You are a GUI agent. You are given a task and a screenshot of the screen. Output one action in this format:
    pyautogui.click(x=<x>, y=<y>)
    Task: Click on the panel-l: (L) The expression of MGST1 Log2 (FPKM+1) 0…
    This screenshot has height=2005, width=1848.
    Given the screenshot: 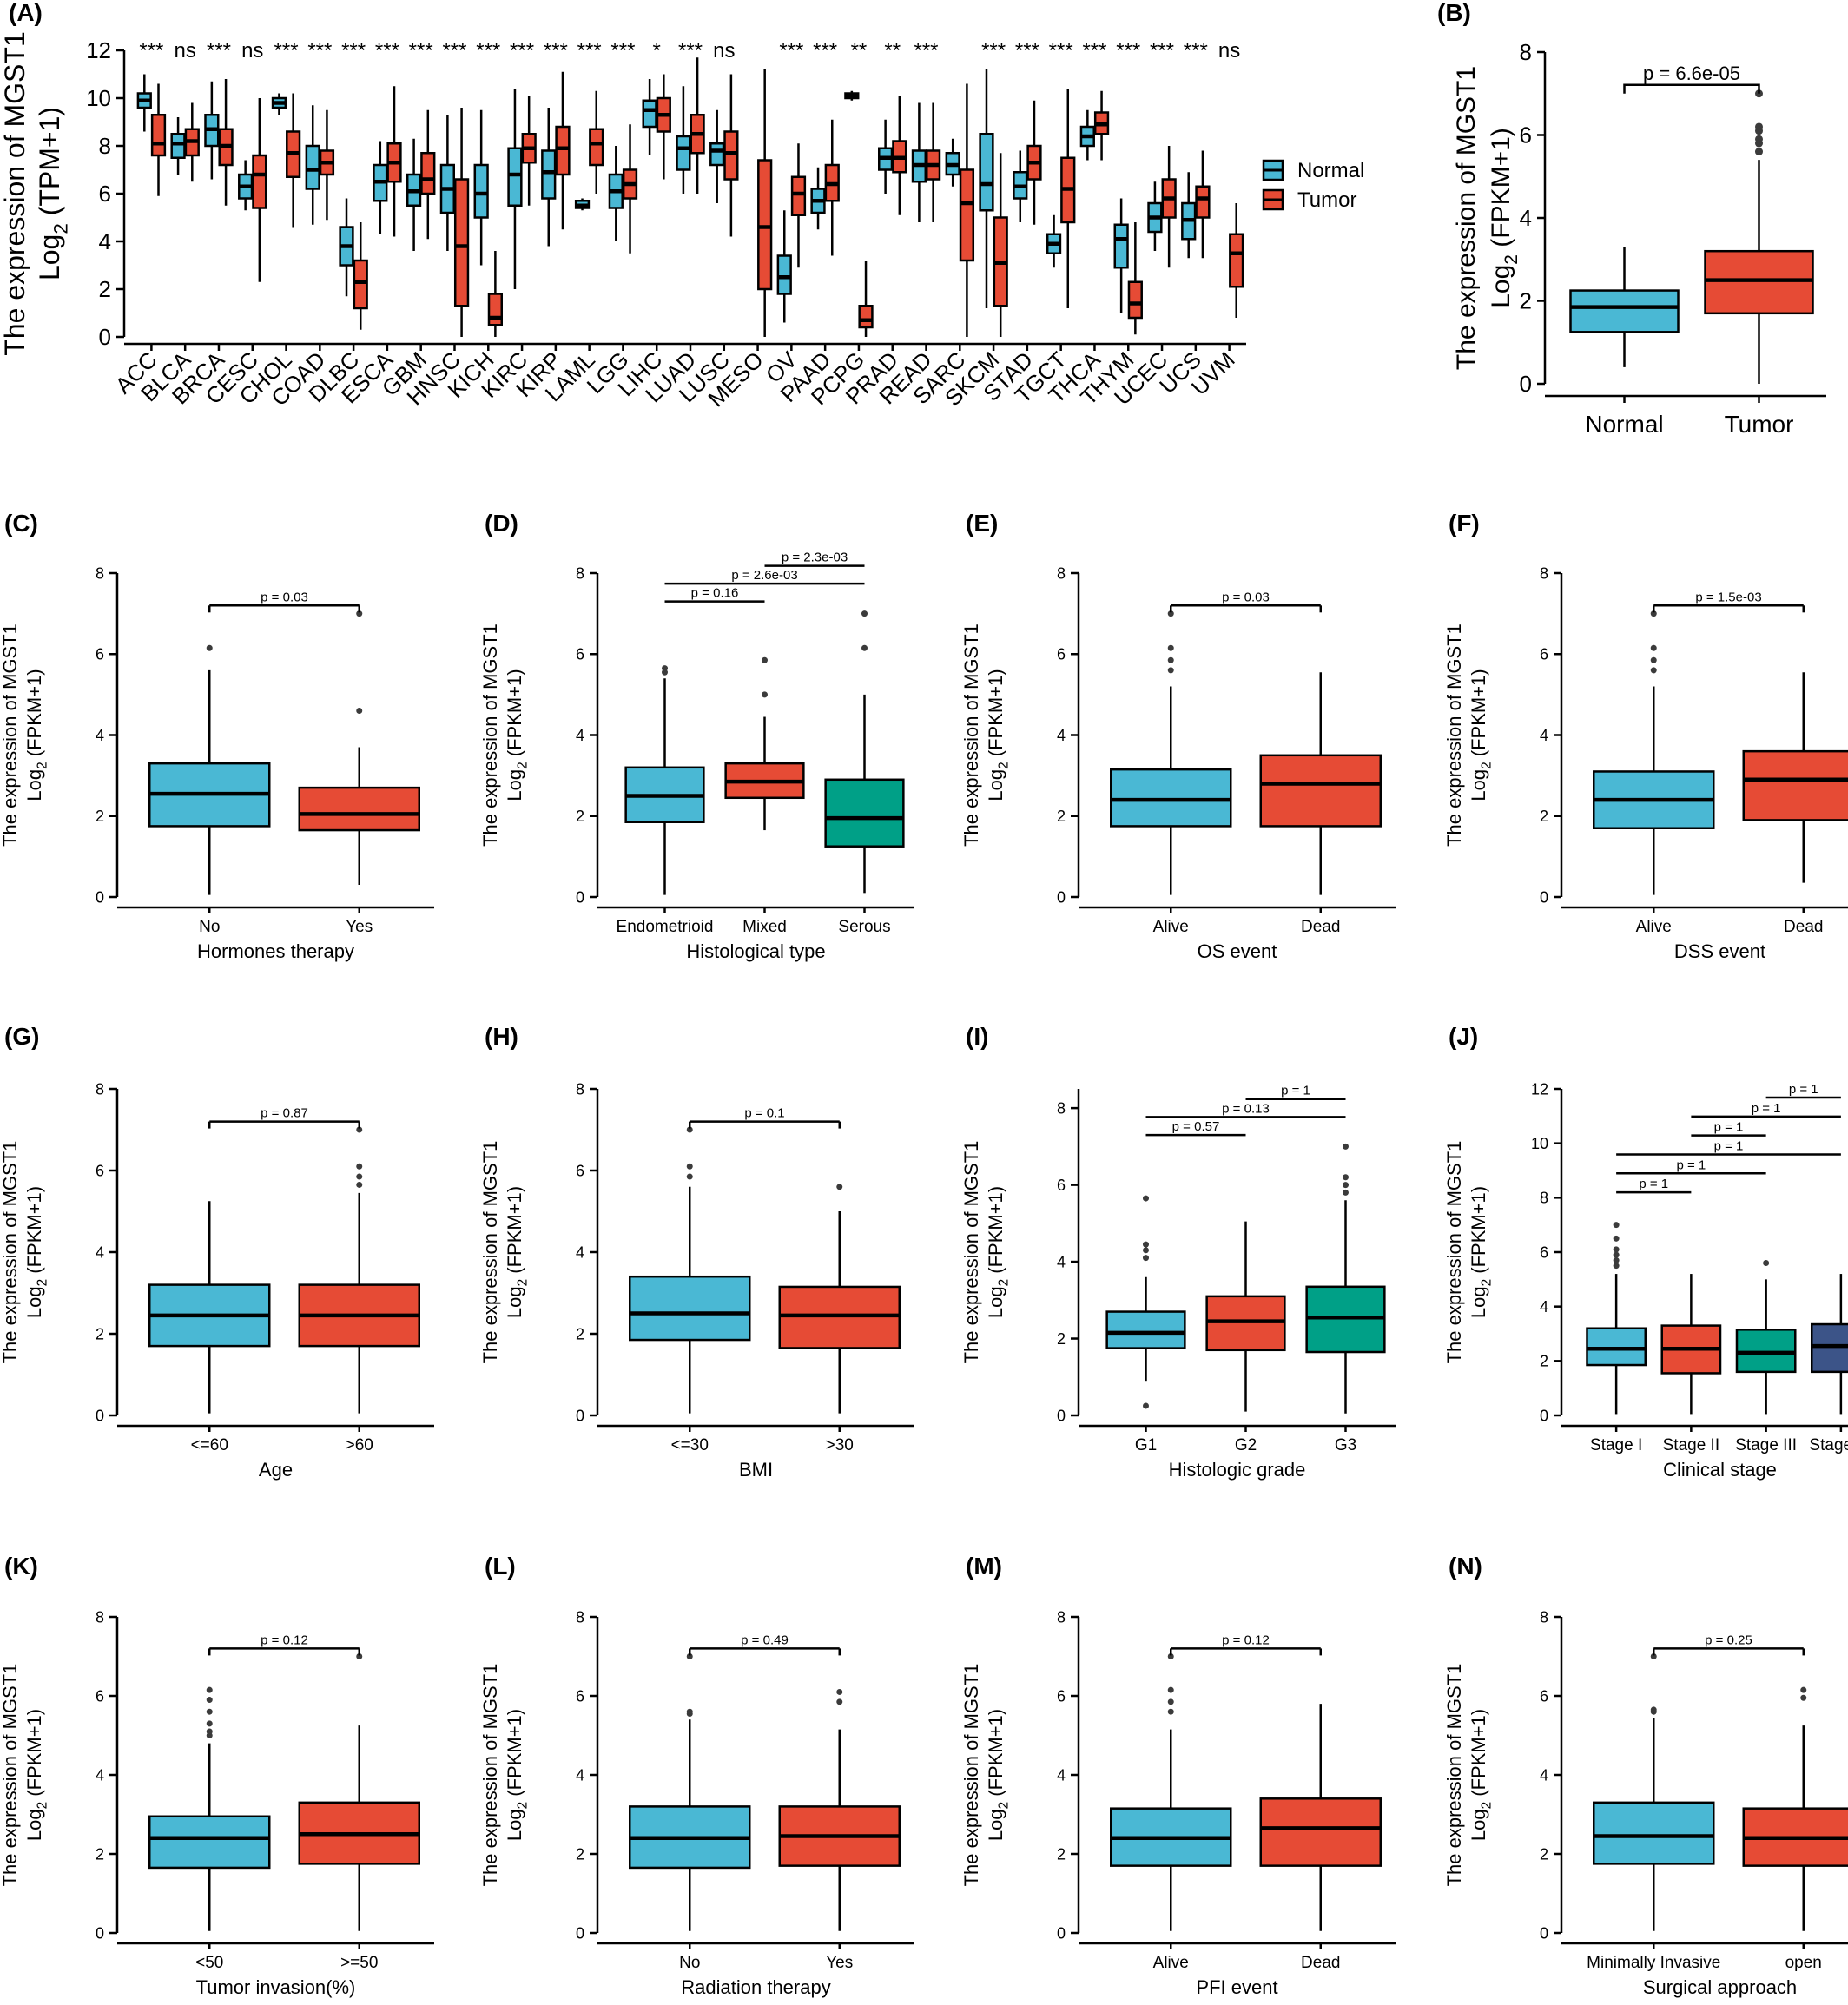 What is the action you would take?
    pyautogui.click(x=697, y=1775)
    